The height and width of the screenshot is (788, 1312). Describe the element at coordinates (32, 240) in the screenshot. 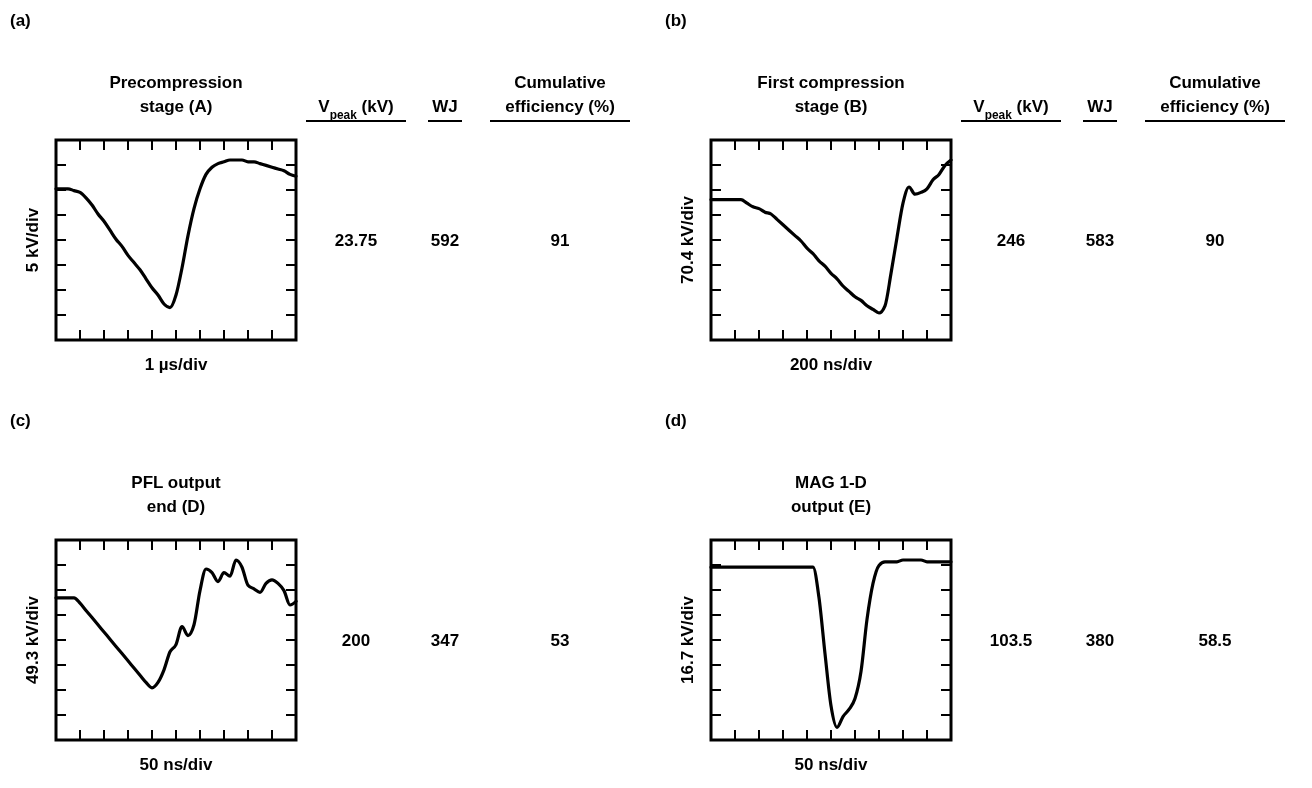

I see `y-axis-title: 5 kV/div` at that location.